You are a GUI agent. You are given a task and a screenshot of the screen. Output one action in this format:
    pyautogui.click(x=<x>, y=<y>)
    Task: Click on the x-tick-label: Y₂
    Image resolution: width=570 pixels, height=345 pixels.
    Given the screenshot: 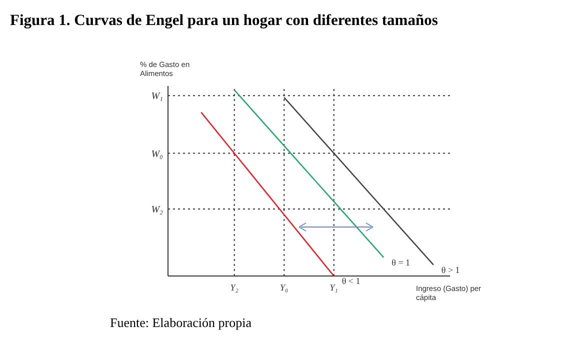 What is the action you would take?
    pyautogui.click(x=234, y=287)
    